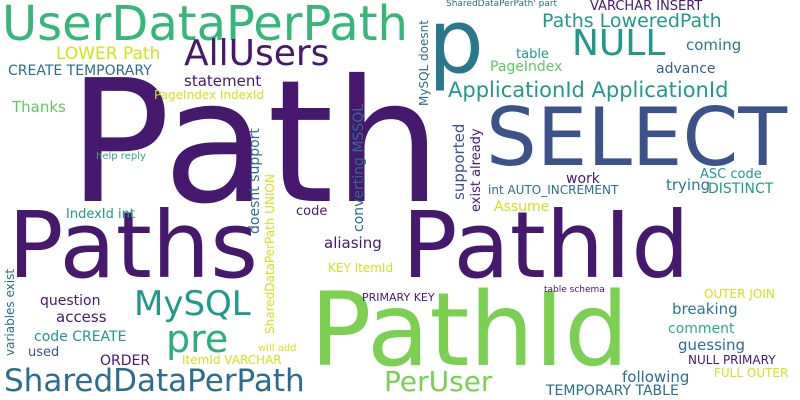 The width and height of the screenshot is (800, 400). I want to click on word-table-schema: table schema, so click(574, 290).